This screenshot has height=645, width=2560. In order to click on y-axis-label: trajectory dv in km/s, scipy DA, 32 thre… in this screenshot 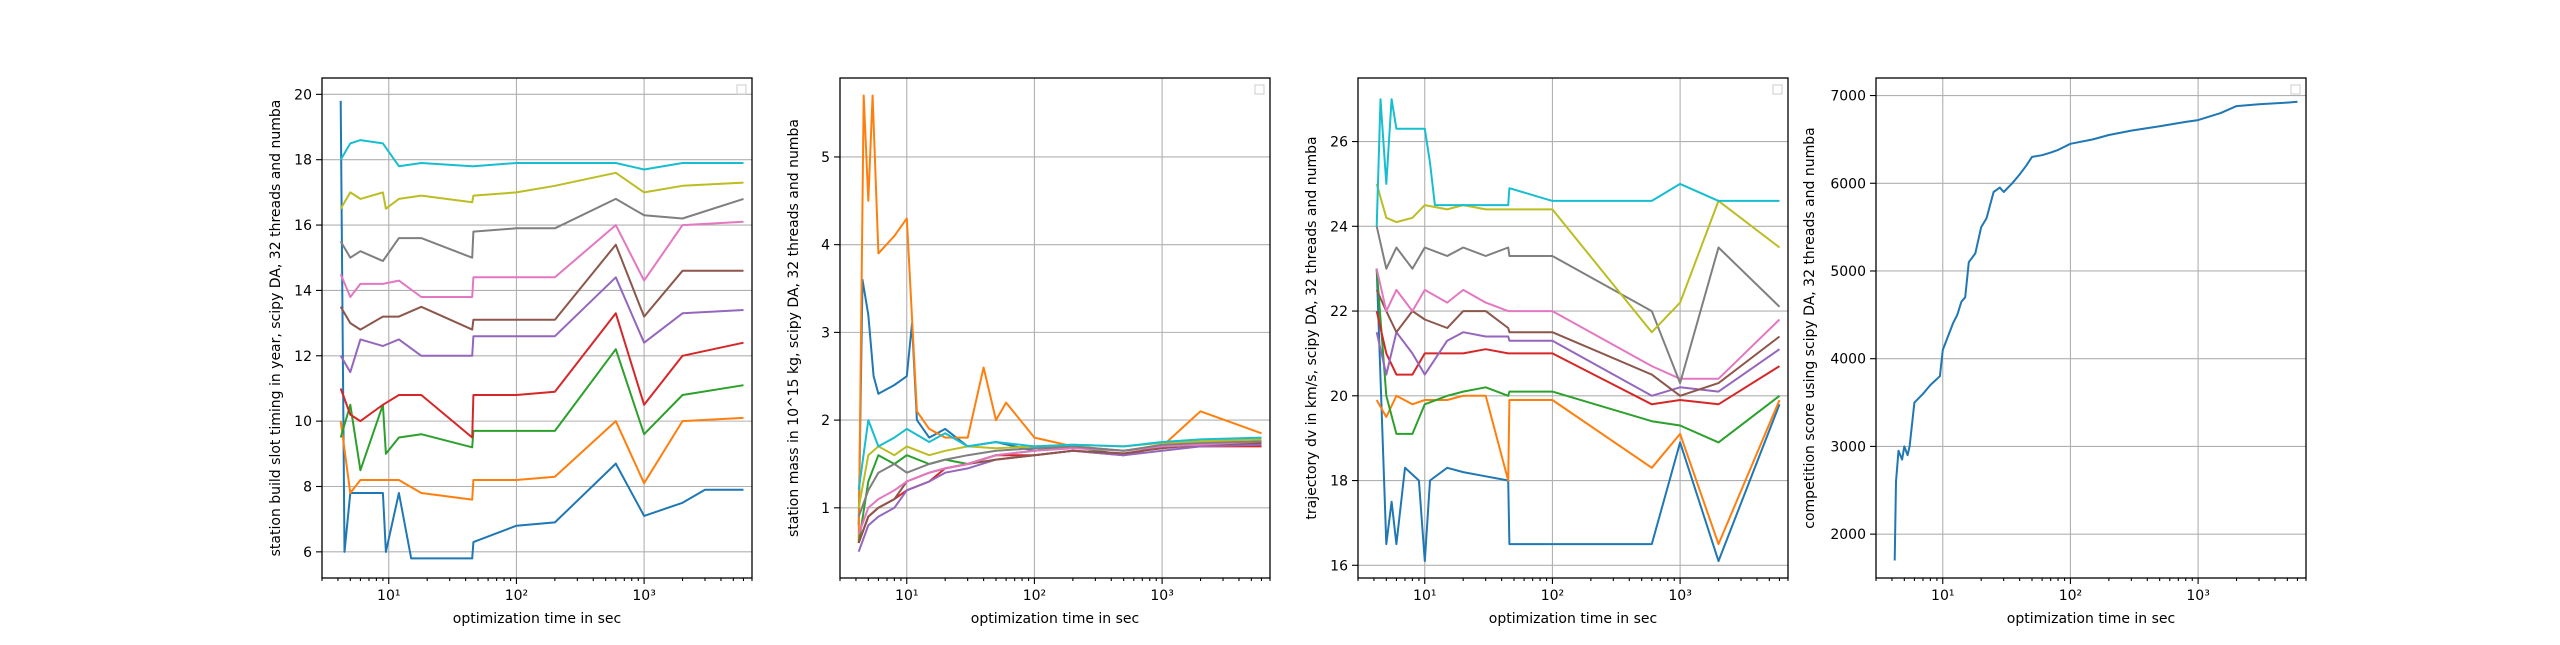, I will do `click(1312, 327)`.